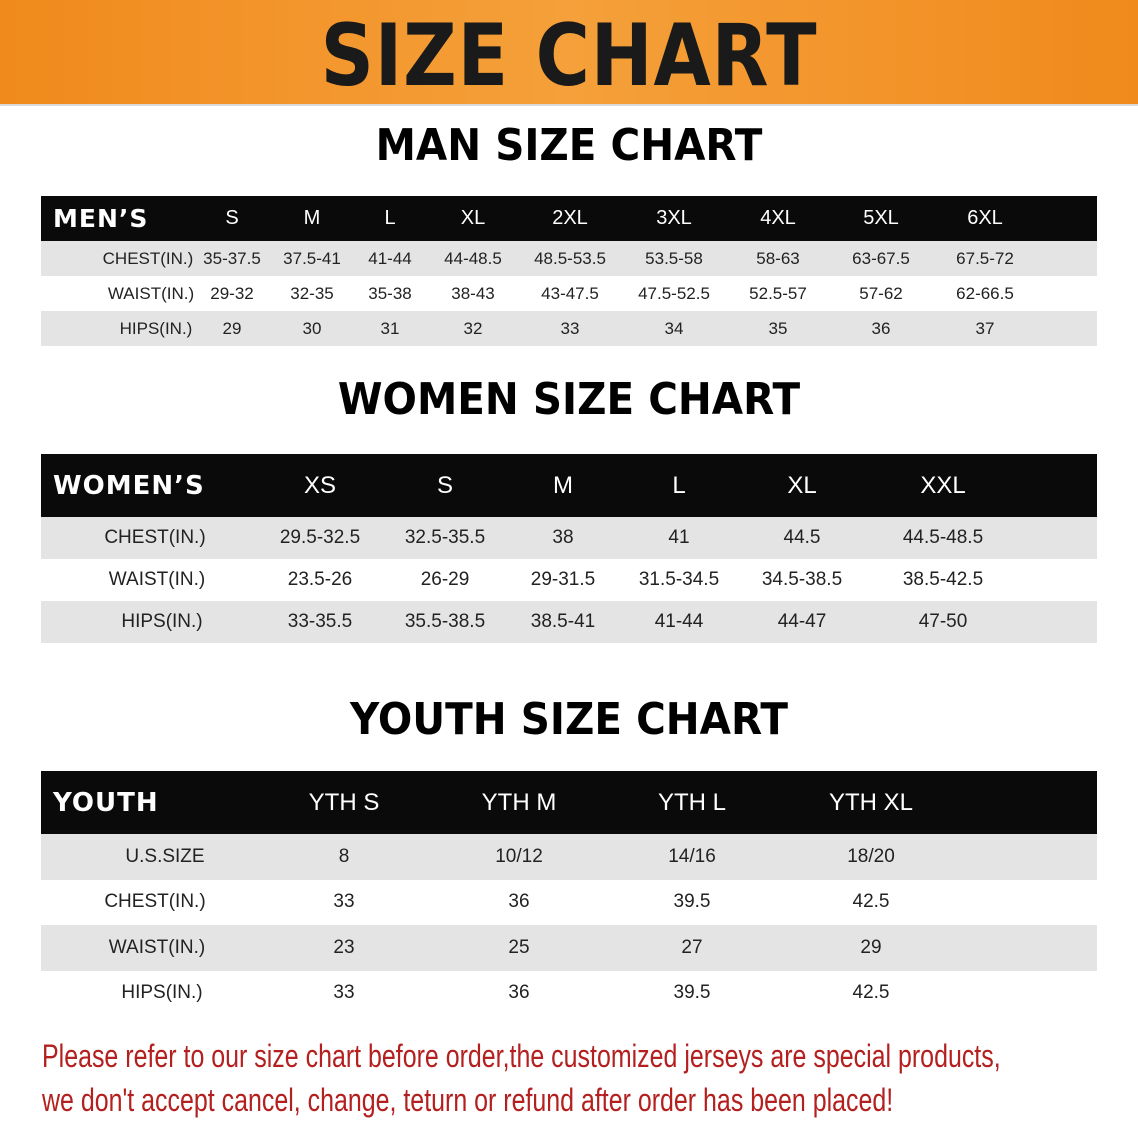  Describe the element at coordinates (232, 258) in the screenshot. I see `table-cell: 35-37.5` at that location.